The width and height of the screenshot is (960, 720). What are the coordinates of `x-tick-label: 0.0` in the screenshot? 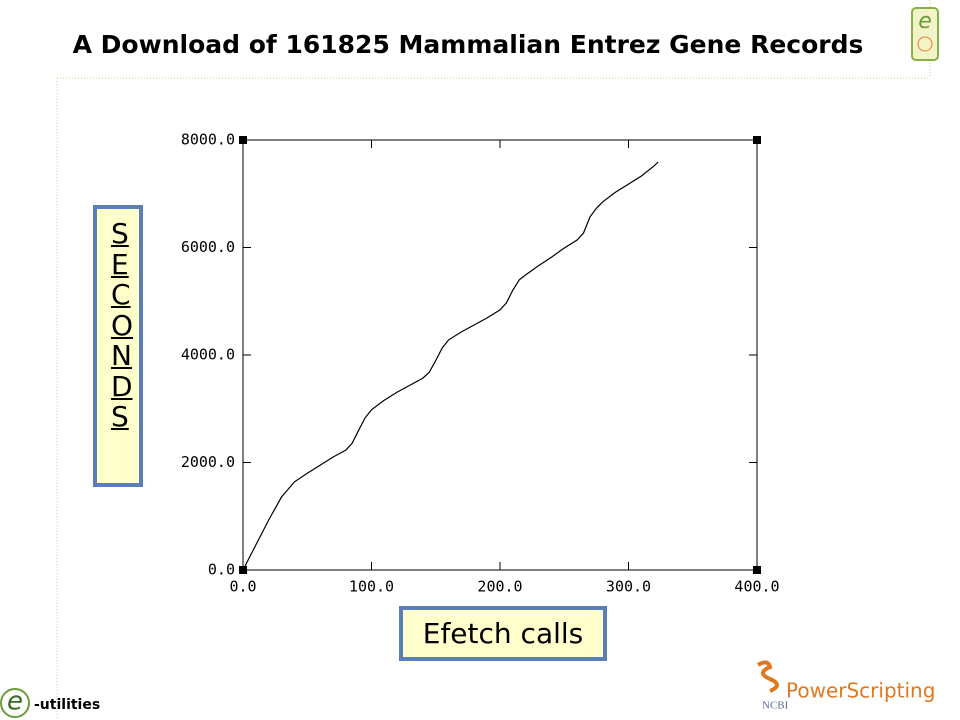 It's located at (242, 587).